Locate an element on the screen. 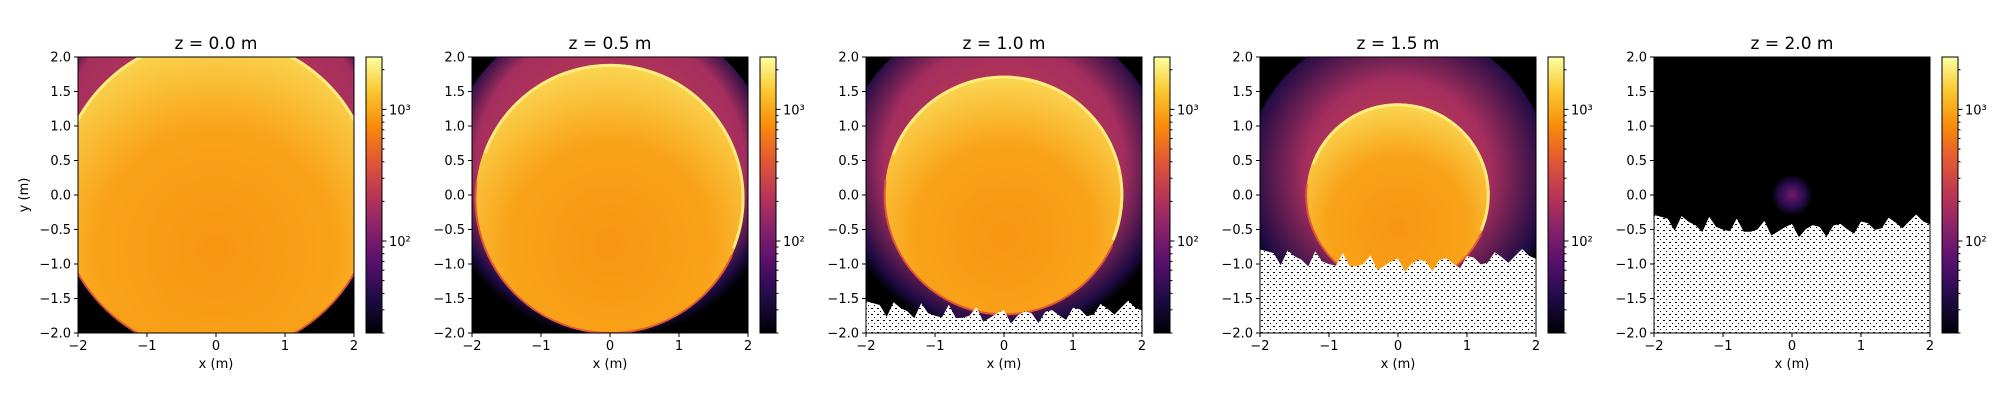 The image size is (2000, 400). panel-title: z = 1.5 m is located at coordinates (1398, 44).